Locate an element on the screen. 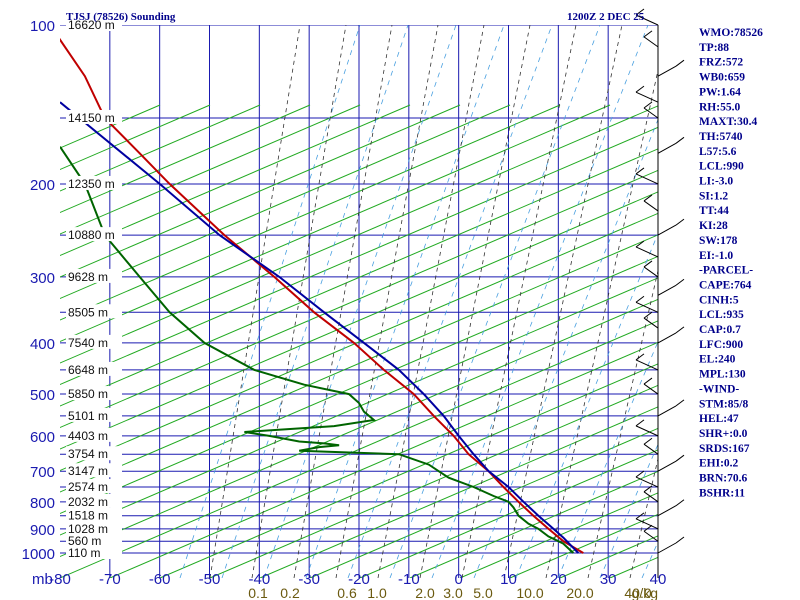 This screenshot has width=800, height=600. pressure-tick-label: 800 is located at coordinates (42, 503).